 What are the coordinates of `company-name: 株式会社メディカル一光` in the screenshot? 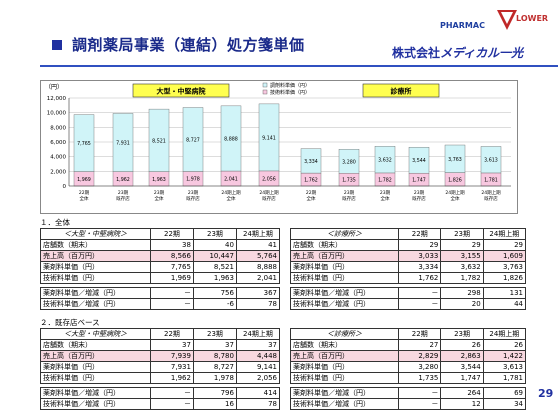 It's located at (457, 52).